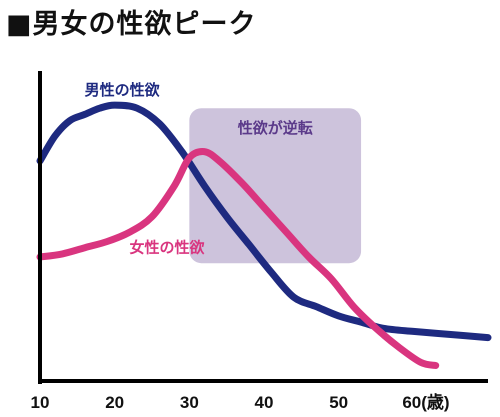 Image resolution: width=500 pixels, height=417 pixels. What do you see at coordinates (338, 402) in the screenshot?
I see `x-tick-label: 50` at bounding box center [338, 402].